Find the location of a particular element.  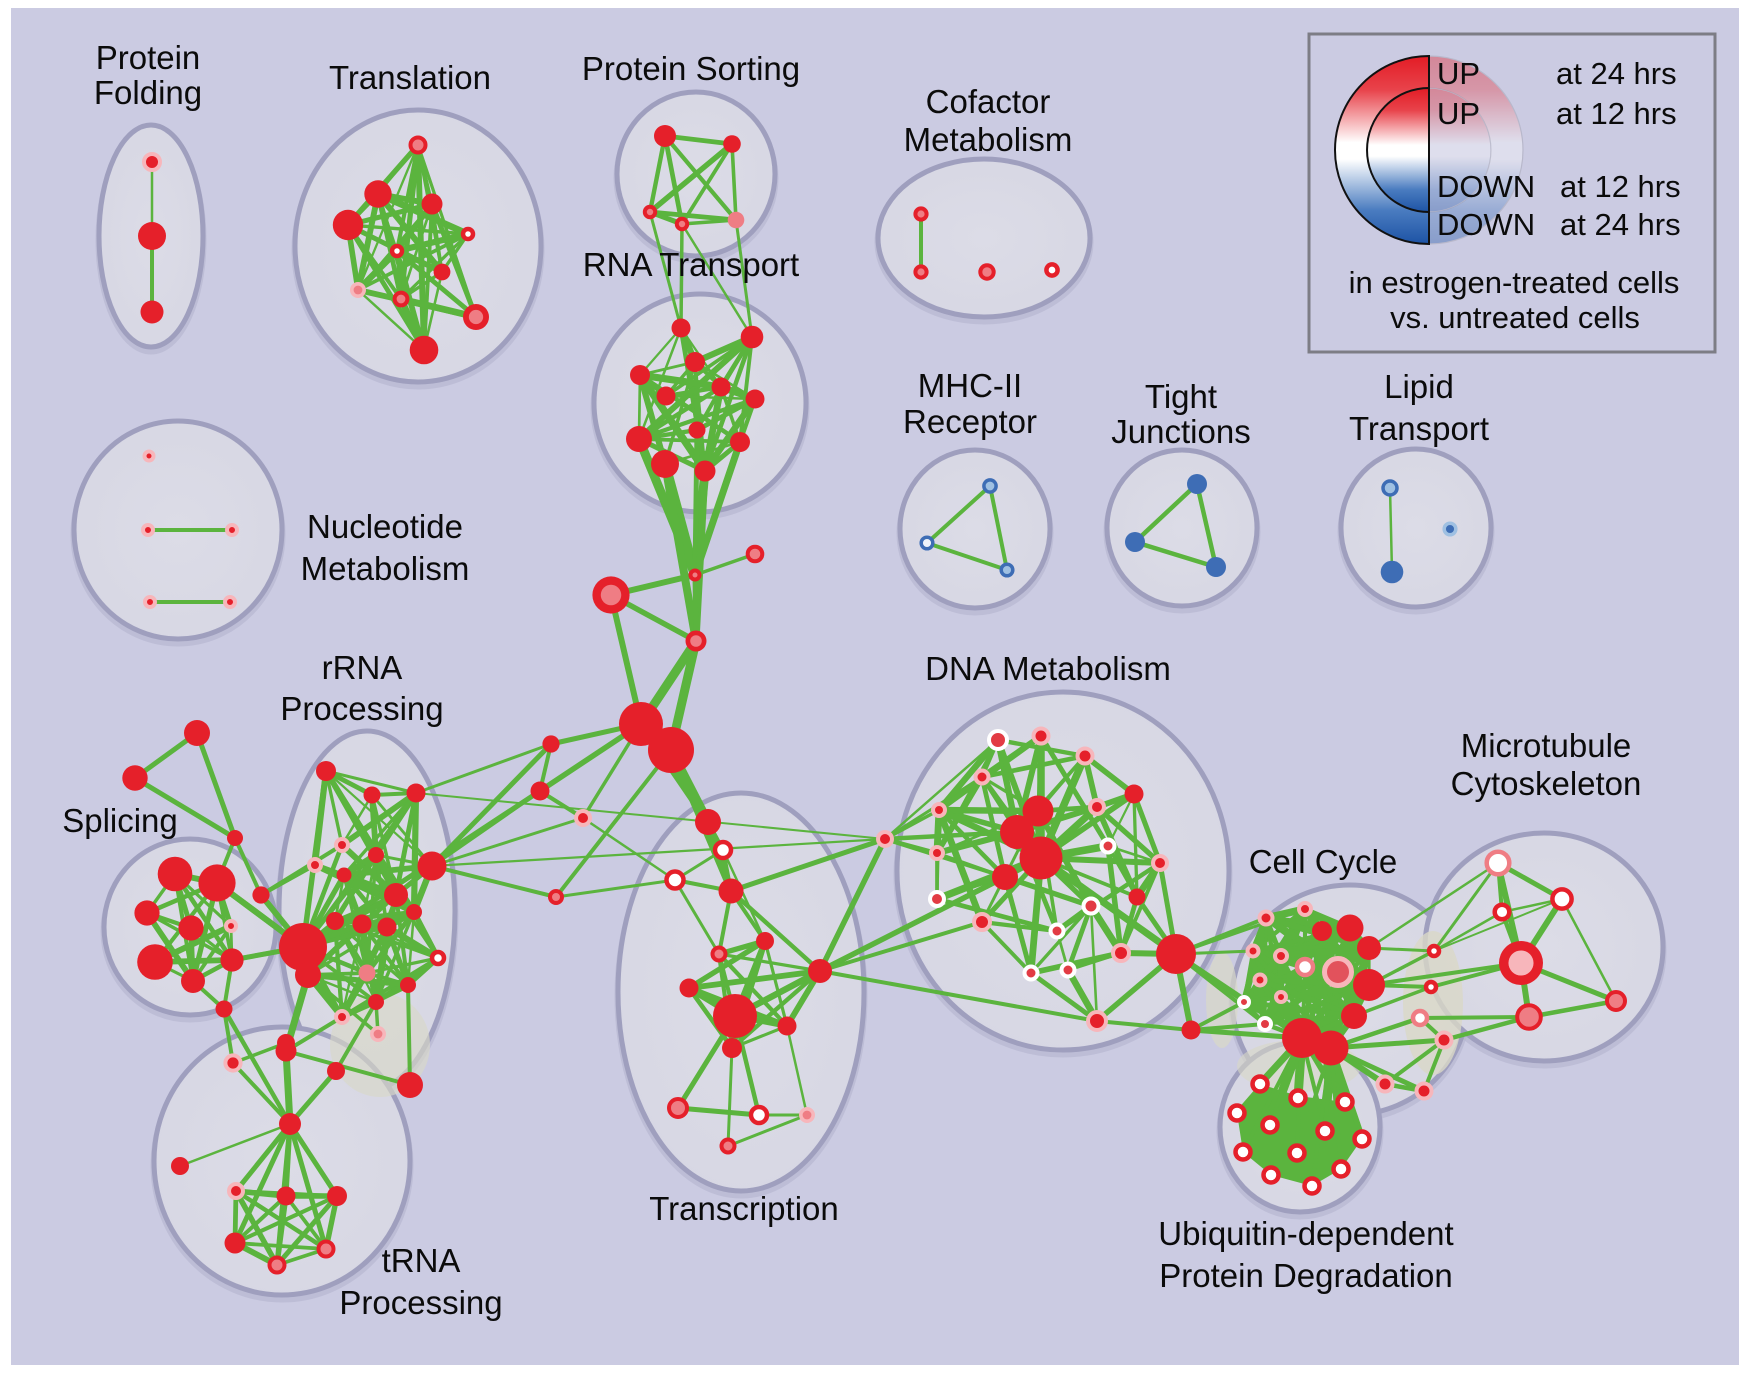

svg-text: rRNA is located at coordinates (362, 667).